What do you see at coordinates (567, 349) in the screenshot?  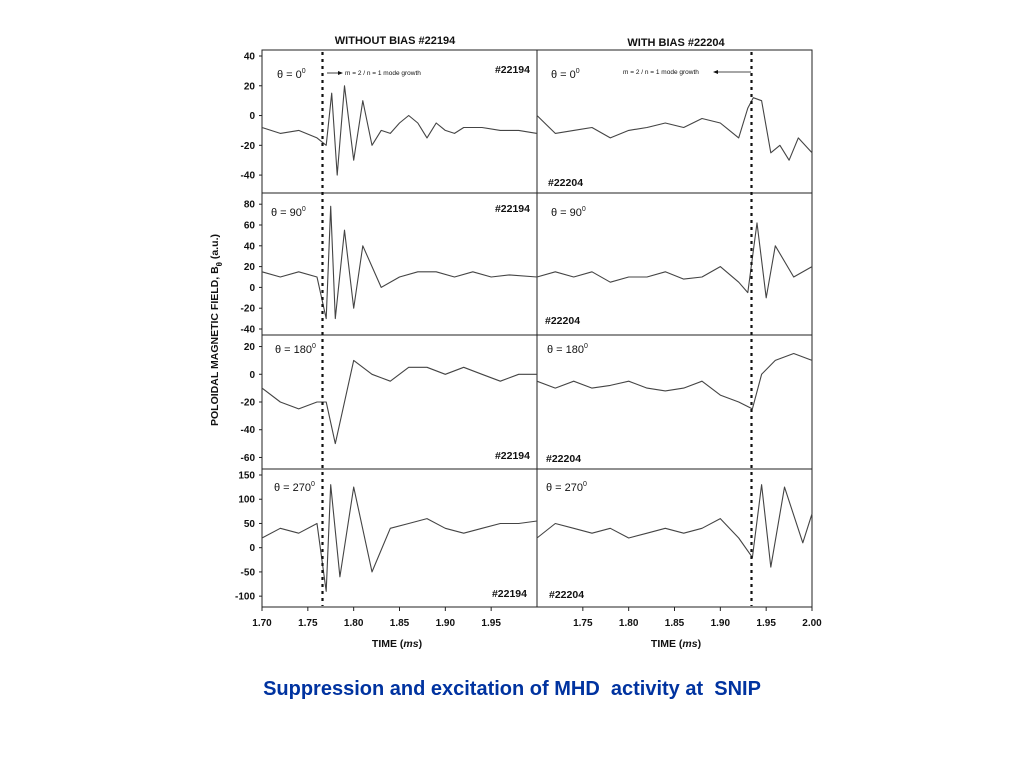 I see `angle-label-right-2: θ = 1800` at bounding box center [567, 349].